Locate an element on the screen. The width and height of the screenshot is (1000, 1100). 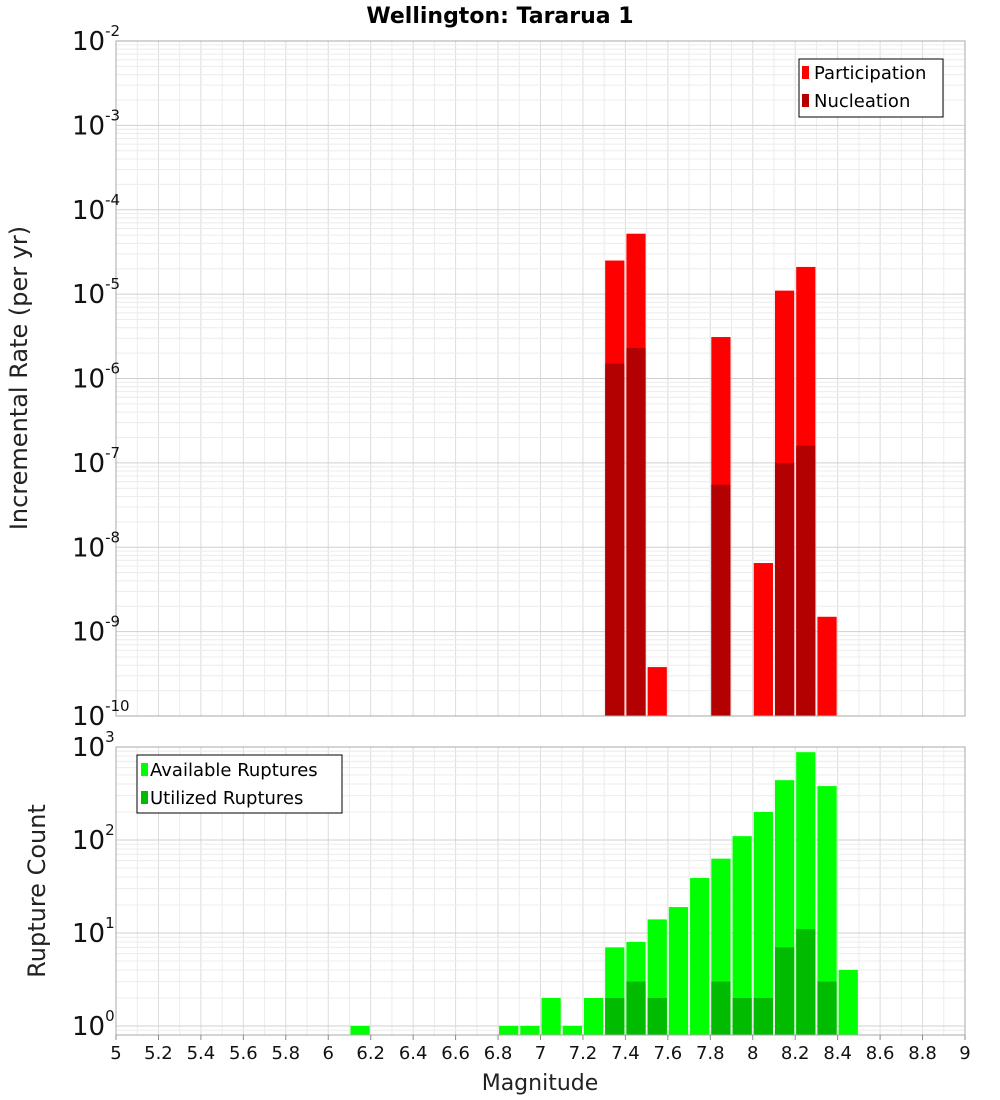
x-tick-label: 8.2 is located at coordinates (795, 1053).